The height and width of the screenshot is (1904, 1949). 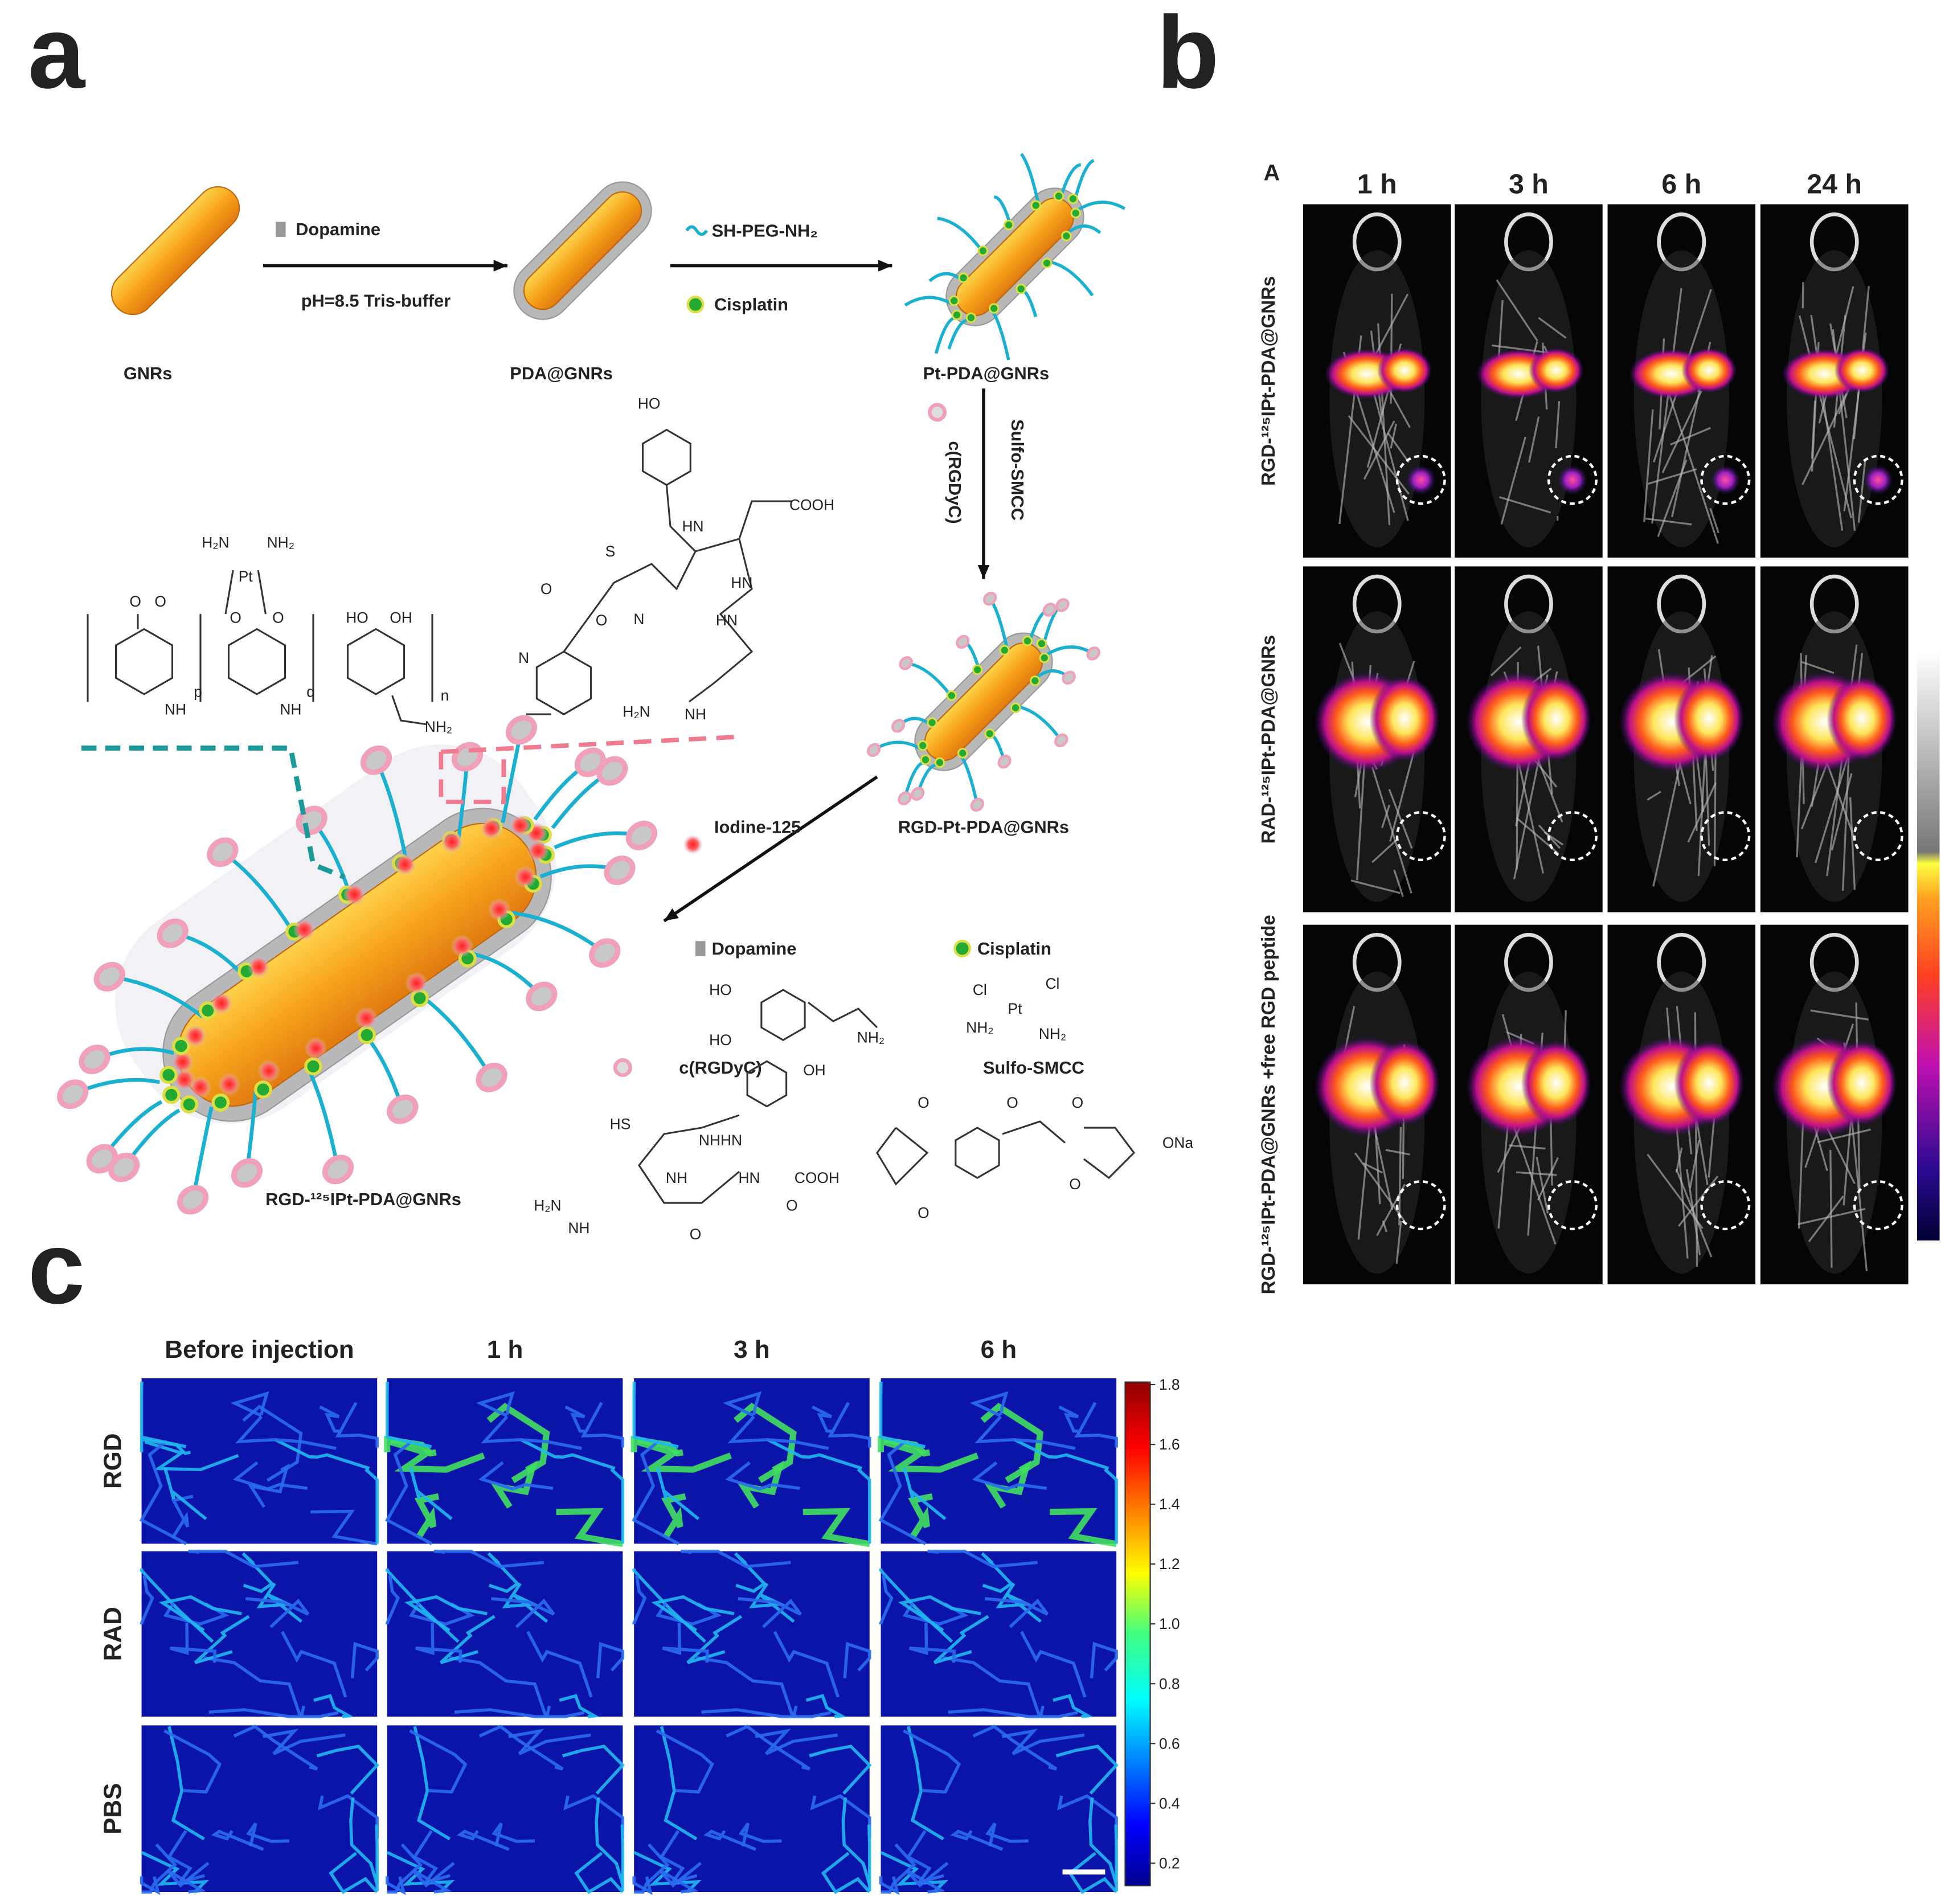 I want to click on product-label: RGD-Pt-PDA@GNRs, so click(x=983, y=827).